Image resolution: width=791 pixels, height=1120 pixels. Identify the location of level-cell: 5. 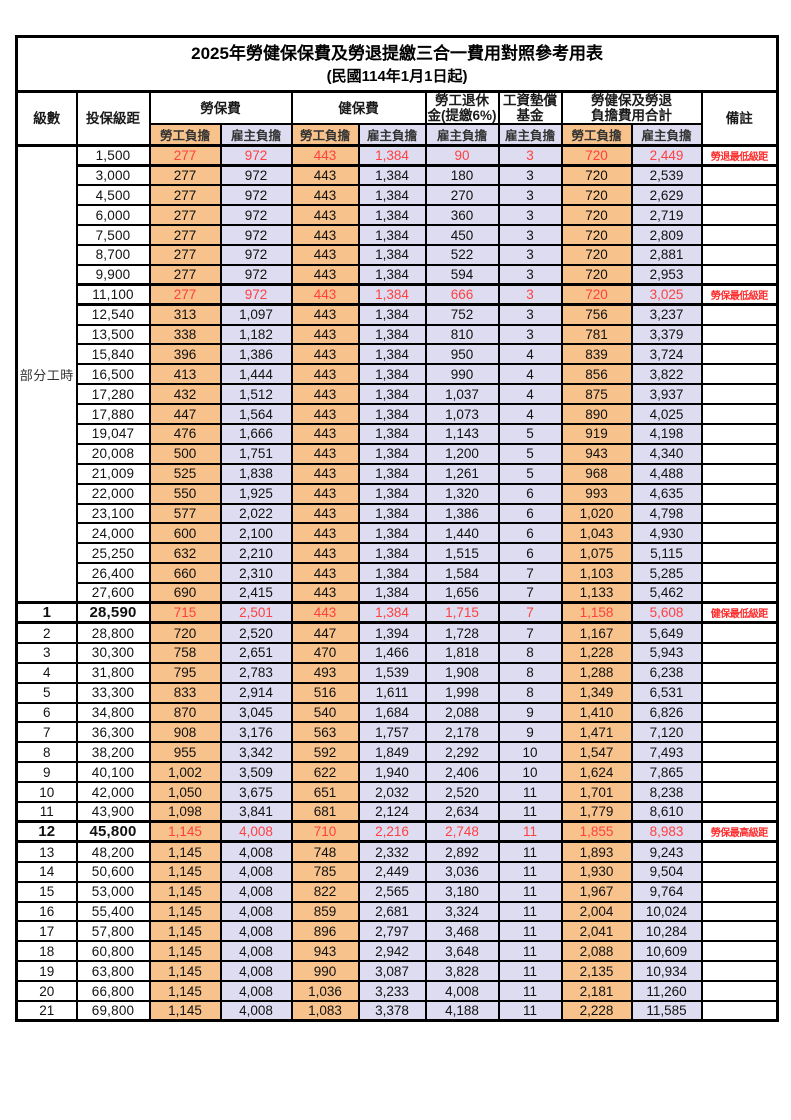
(46, 692).